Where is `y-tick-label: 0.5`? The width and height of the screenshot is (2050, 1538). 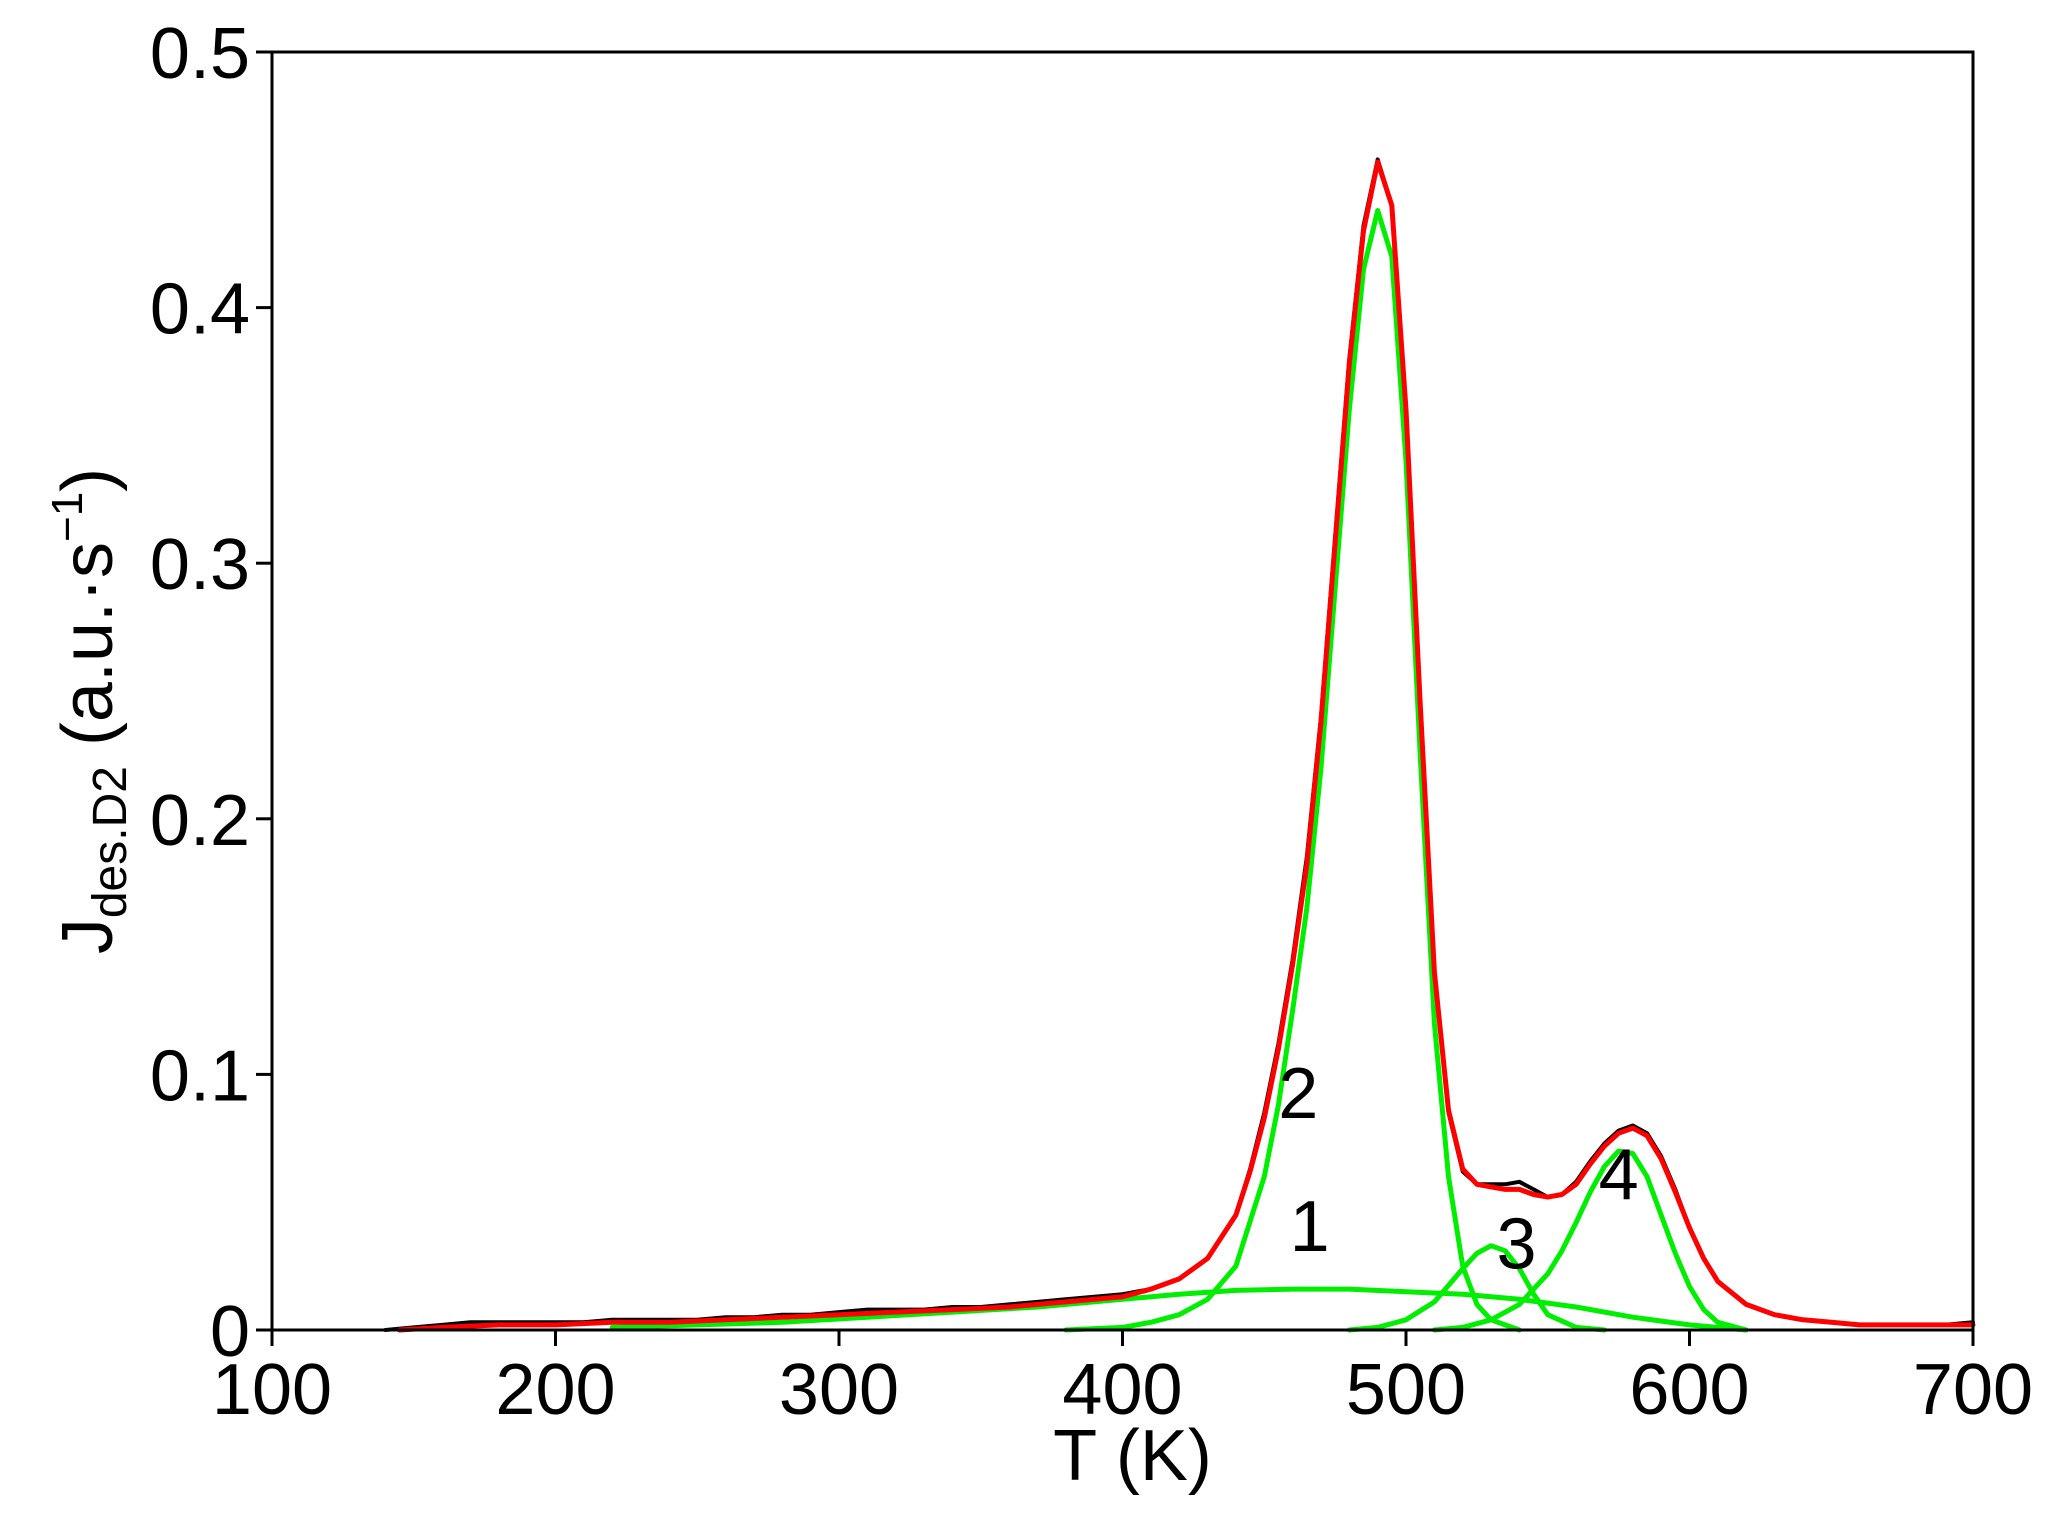
y-tick-label: 0.5 is located at coordinates (200, 54).